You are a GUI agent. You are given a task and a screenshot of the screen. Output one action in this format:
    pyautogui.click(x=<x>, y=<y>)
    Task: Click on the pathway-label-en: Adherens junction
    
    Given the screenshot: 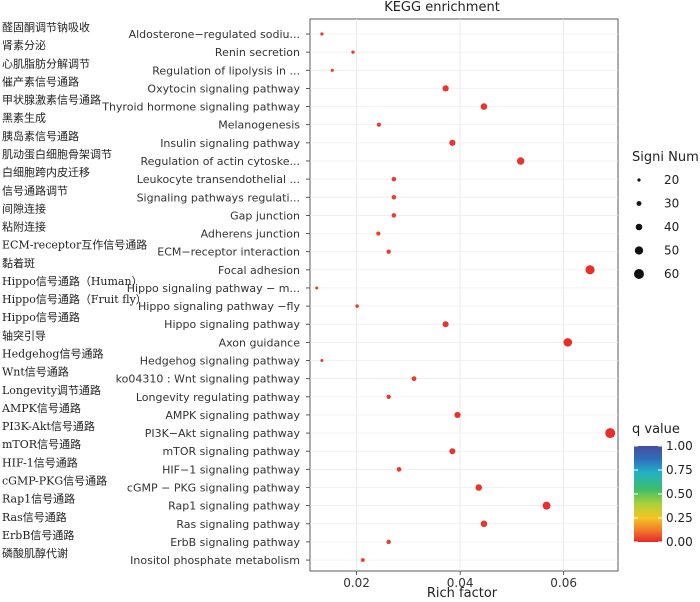 What is the action you would take?
    pyautogui.click(x=250, y=234)
    